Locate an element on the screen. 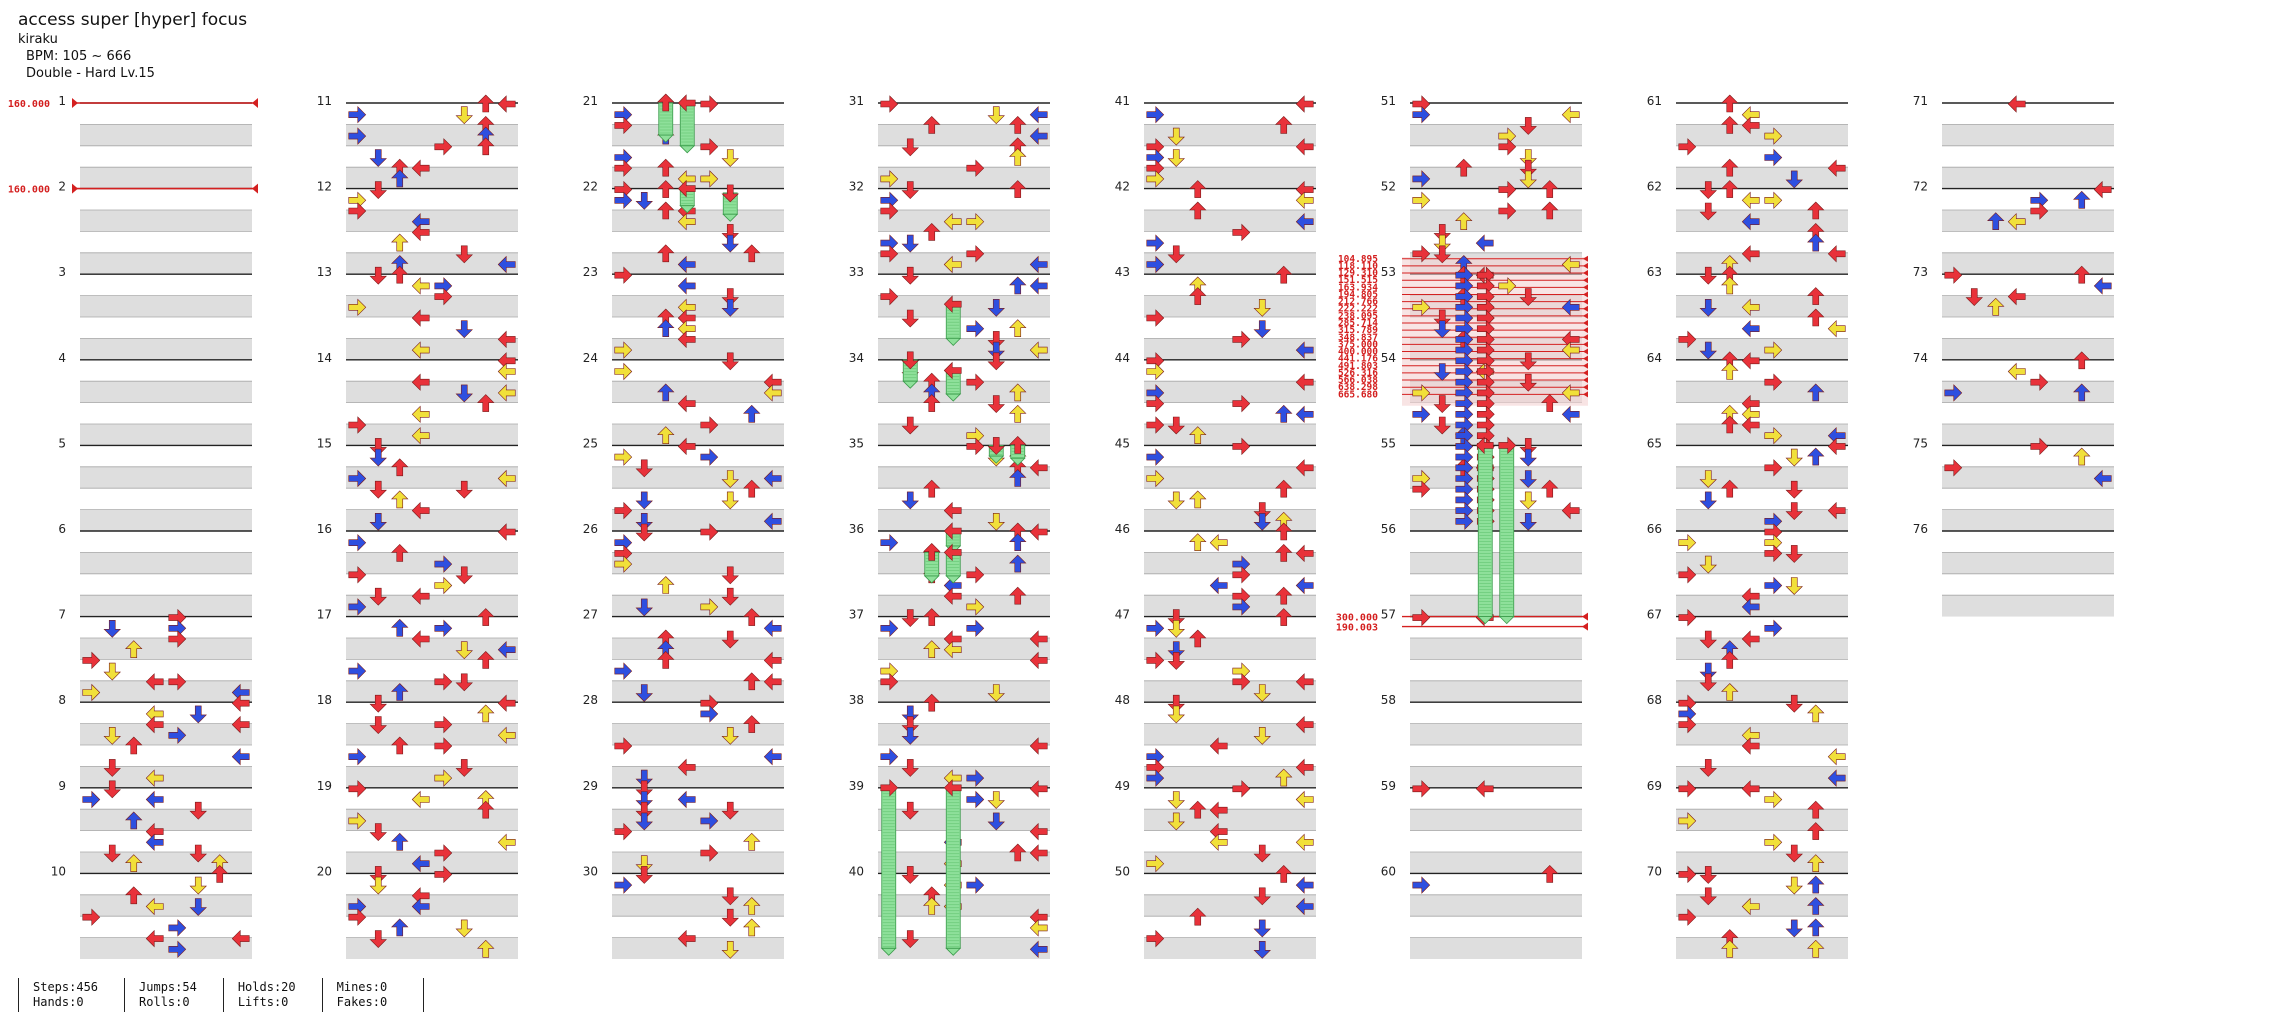  measure-3: 3 is located at coordinates (155, 312).